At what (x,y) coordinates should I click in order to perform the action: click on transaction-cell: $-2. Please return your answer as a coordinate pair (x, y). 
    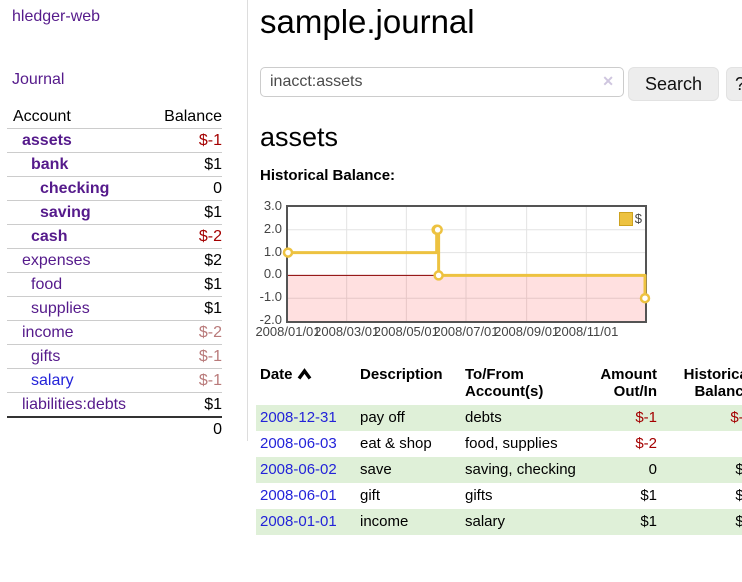
    Looking at the image, I should click on (646, 443).